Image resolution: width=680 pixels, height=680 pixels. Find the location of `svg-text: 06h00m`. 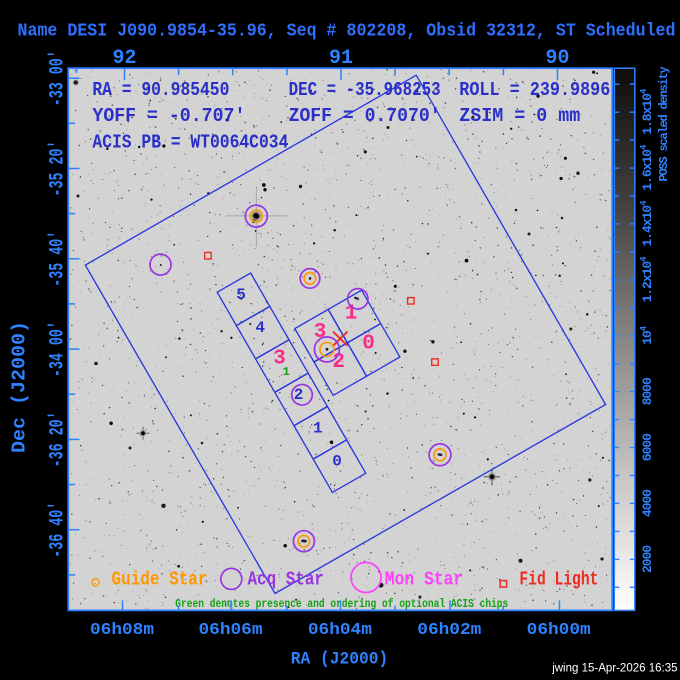

svg-text: 06h00m is located at coordinates (559, 629).